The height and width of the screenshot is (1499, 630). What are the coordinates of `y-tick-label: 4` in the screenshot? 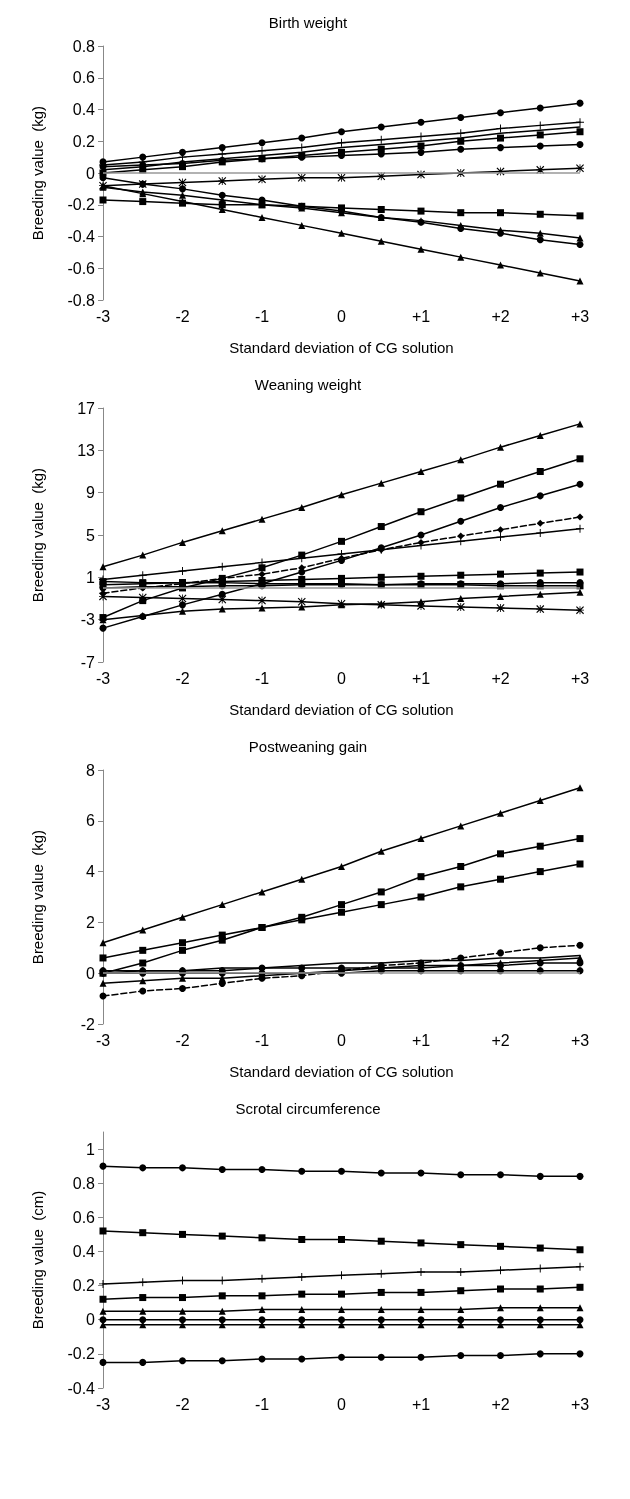 It's located at (91, 872).